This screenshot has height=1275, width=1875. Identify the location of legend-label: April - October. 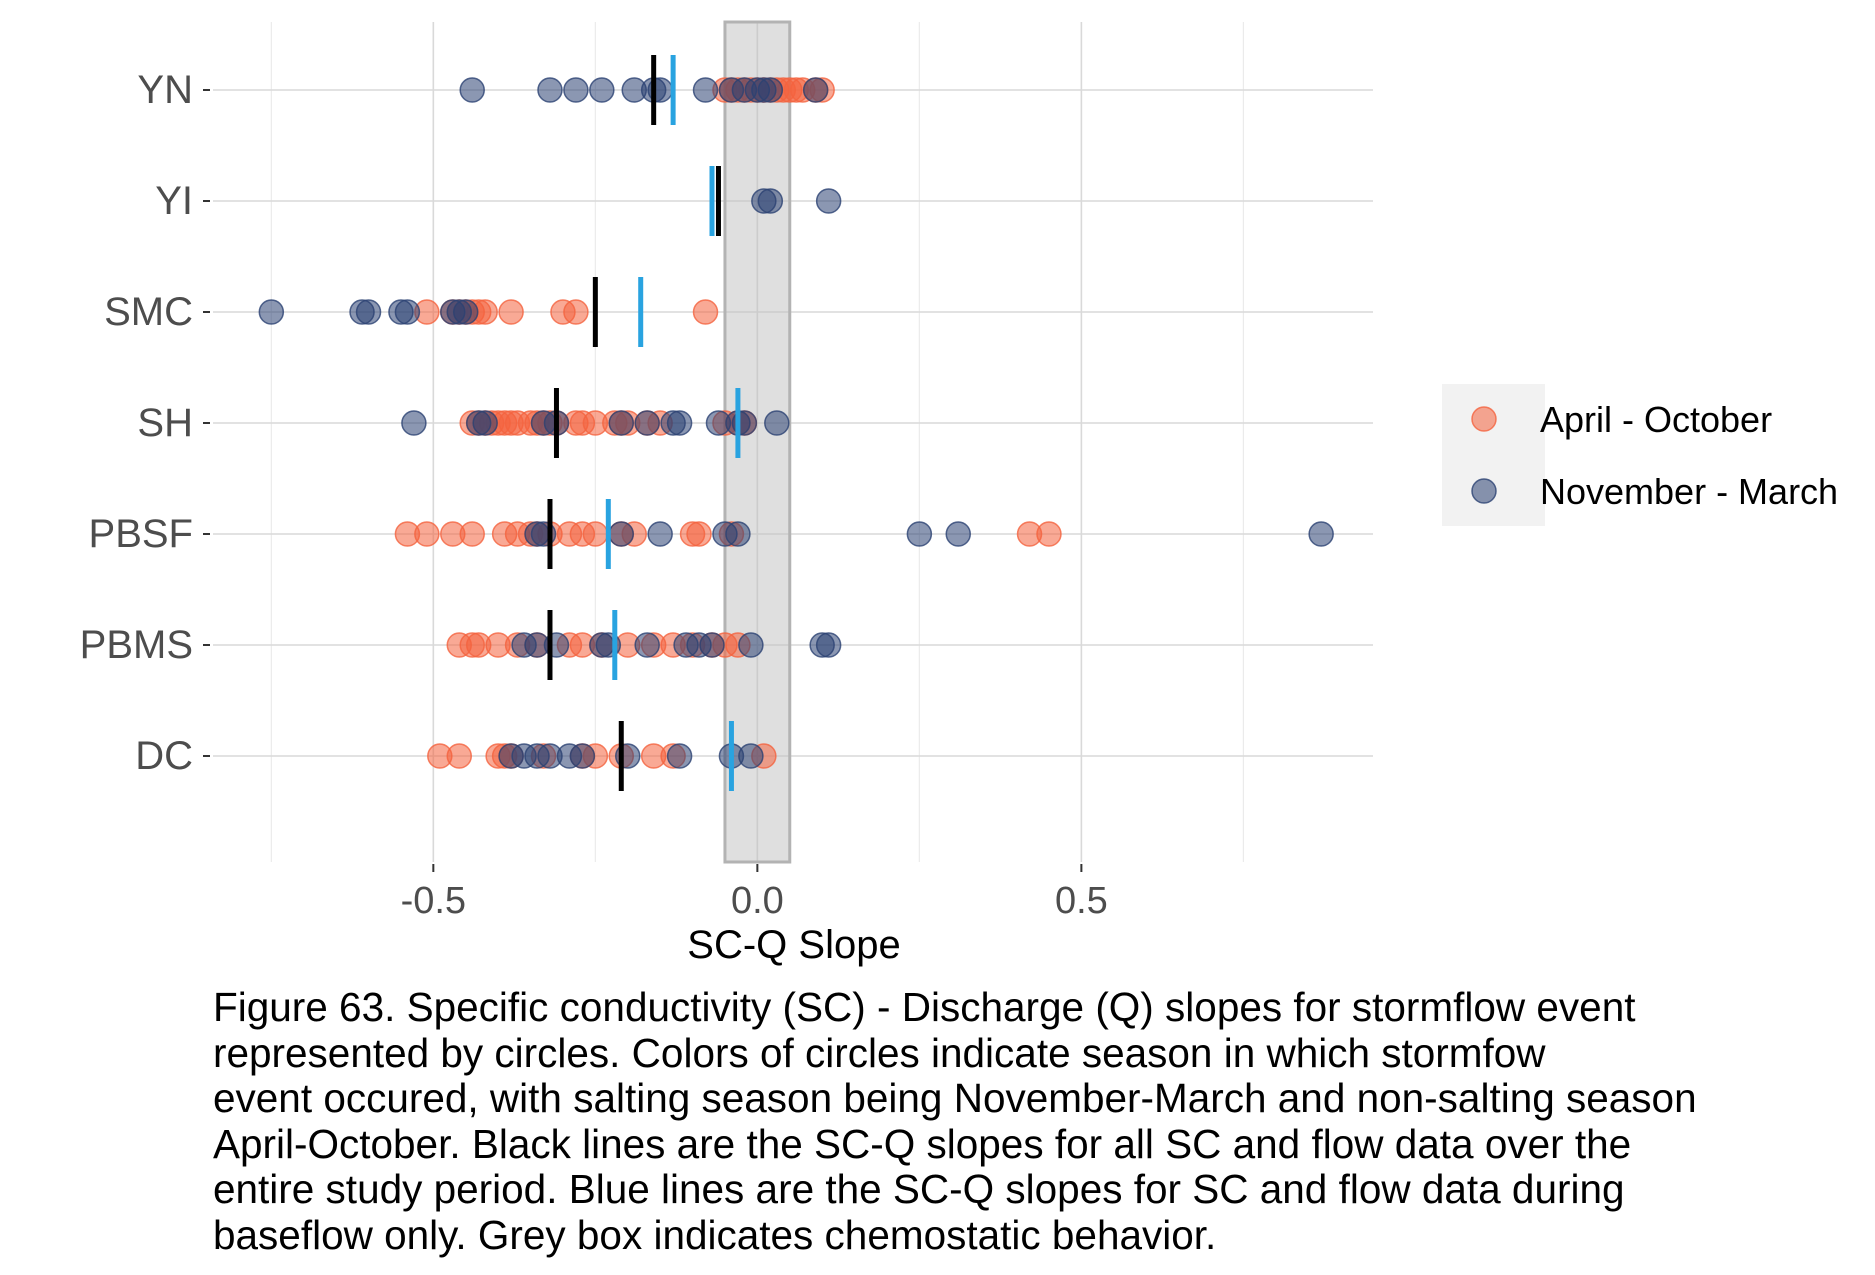
(1656, 419).